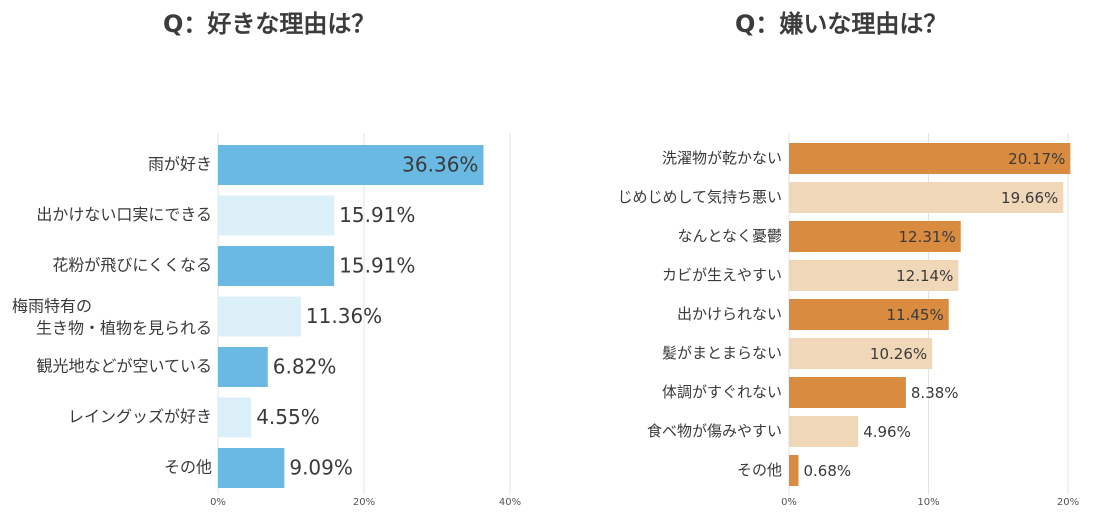  What do you see at coordinates (729, 314) in the screenshot?
I see `dislikes-category-label: 出かけられない` at bounding box center [729, 314].